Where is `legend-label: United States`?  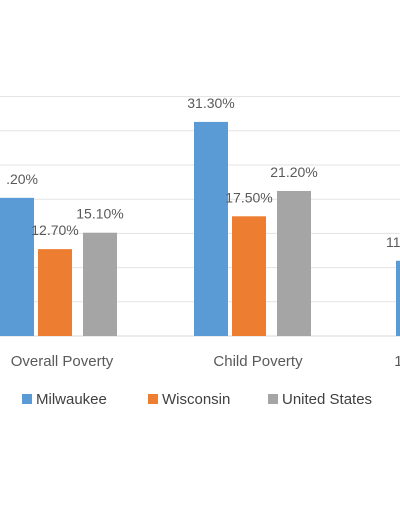 legend-label: United States is located at coordinates (327, 399).